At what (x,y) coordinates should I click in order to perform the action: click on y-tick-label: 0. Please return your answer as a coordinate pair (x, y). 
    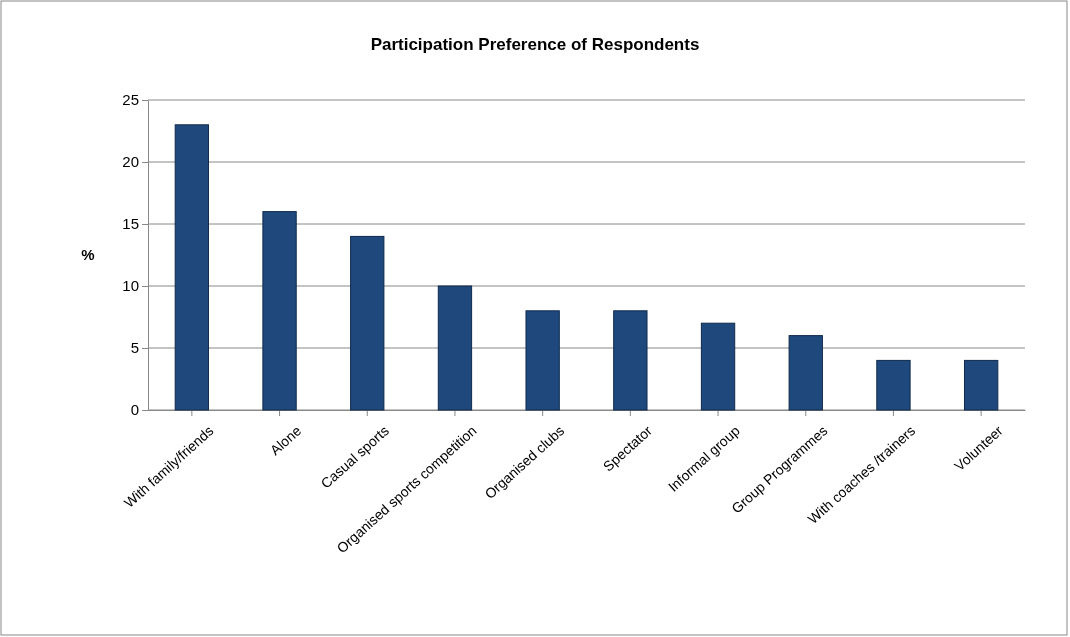
    Looking at the image, I should click on (134, 410).